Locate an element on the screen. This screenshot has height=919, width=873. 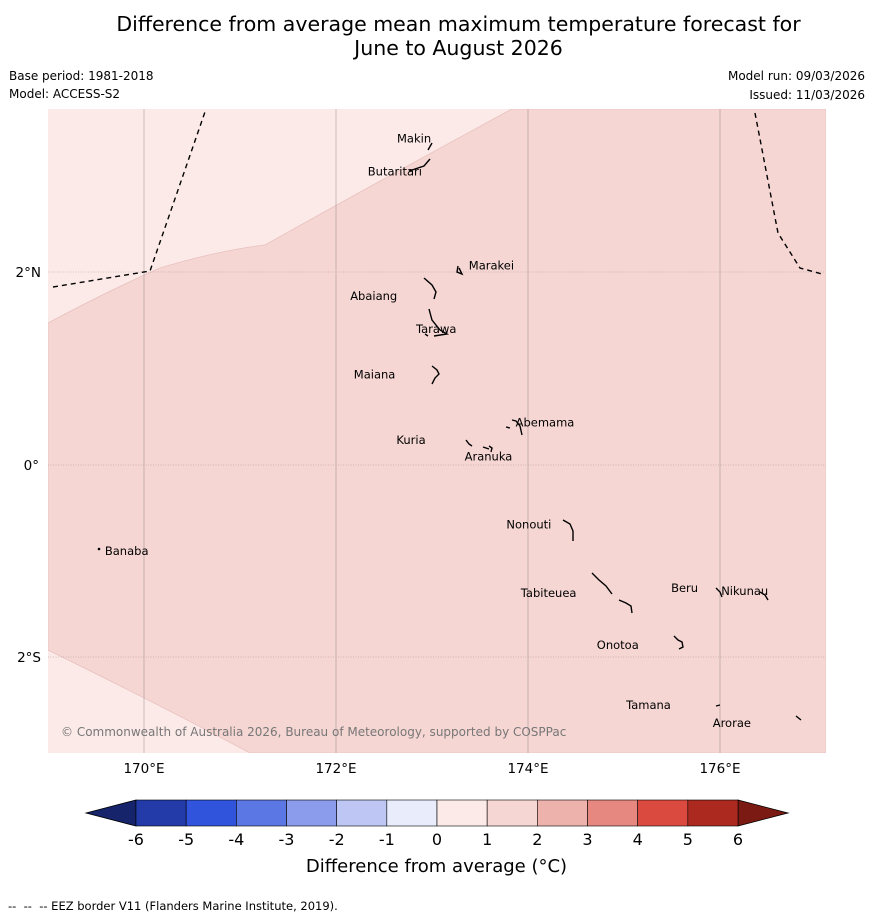
place-label-nonouti: Nonouti is located at coordinates (528, 525).